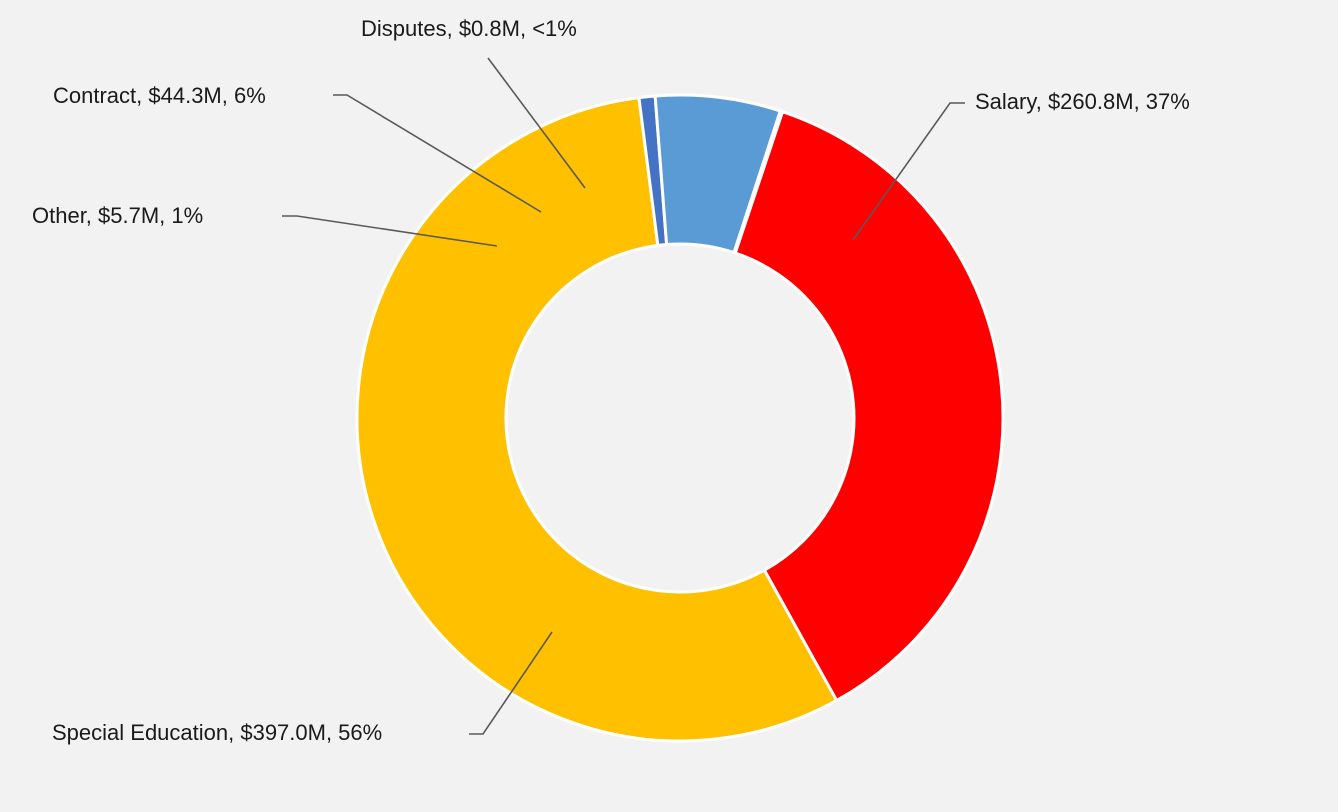  I want to click on leader-line-special-education, so click(511, 683).